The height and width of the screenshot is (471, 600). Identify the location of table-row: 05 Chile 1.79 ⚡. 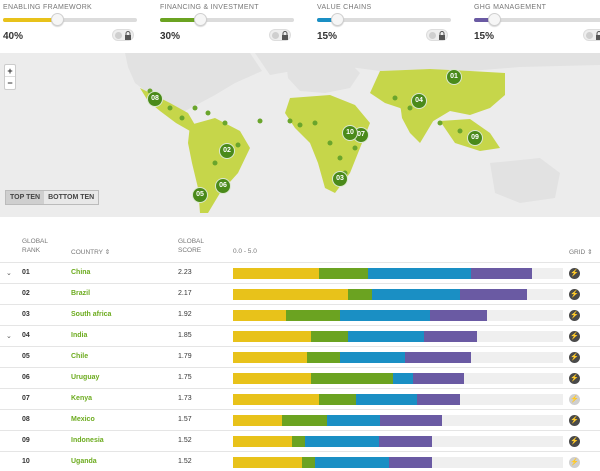
(300, 356).